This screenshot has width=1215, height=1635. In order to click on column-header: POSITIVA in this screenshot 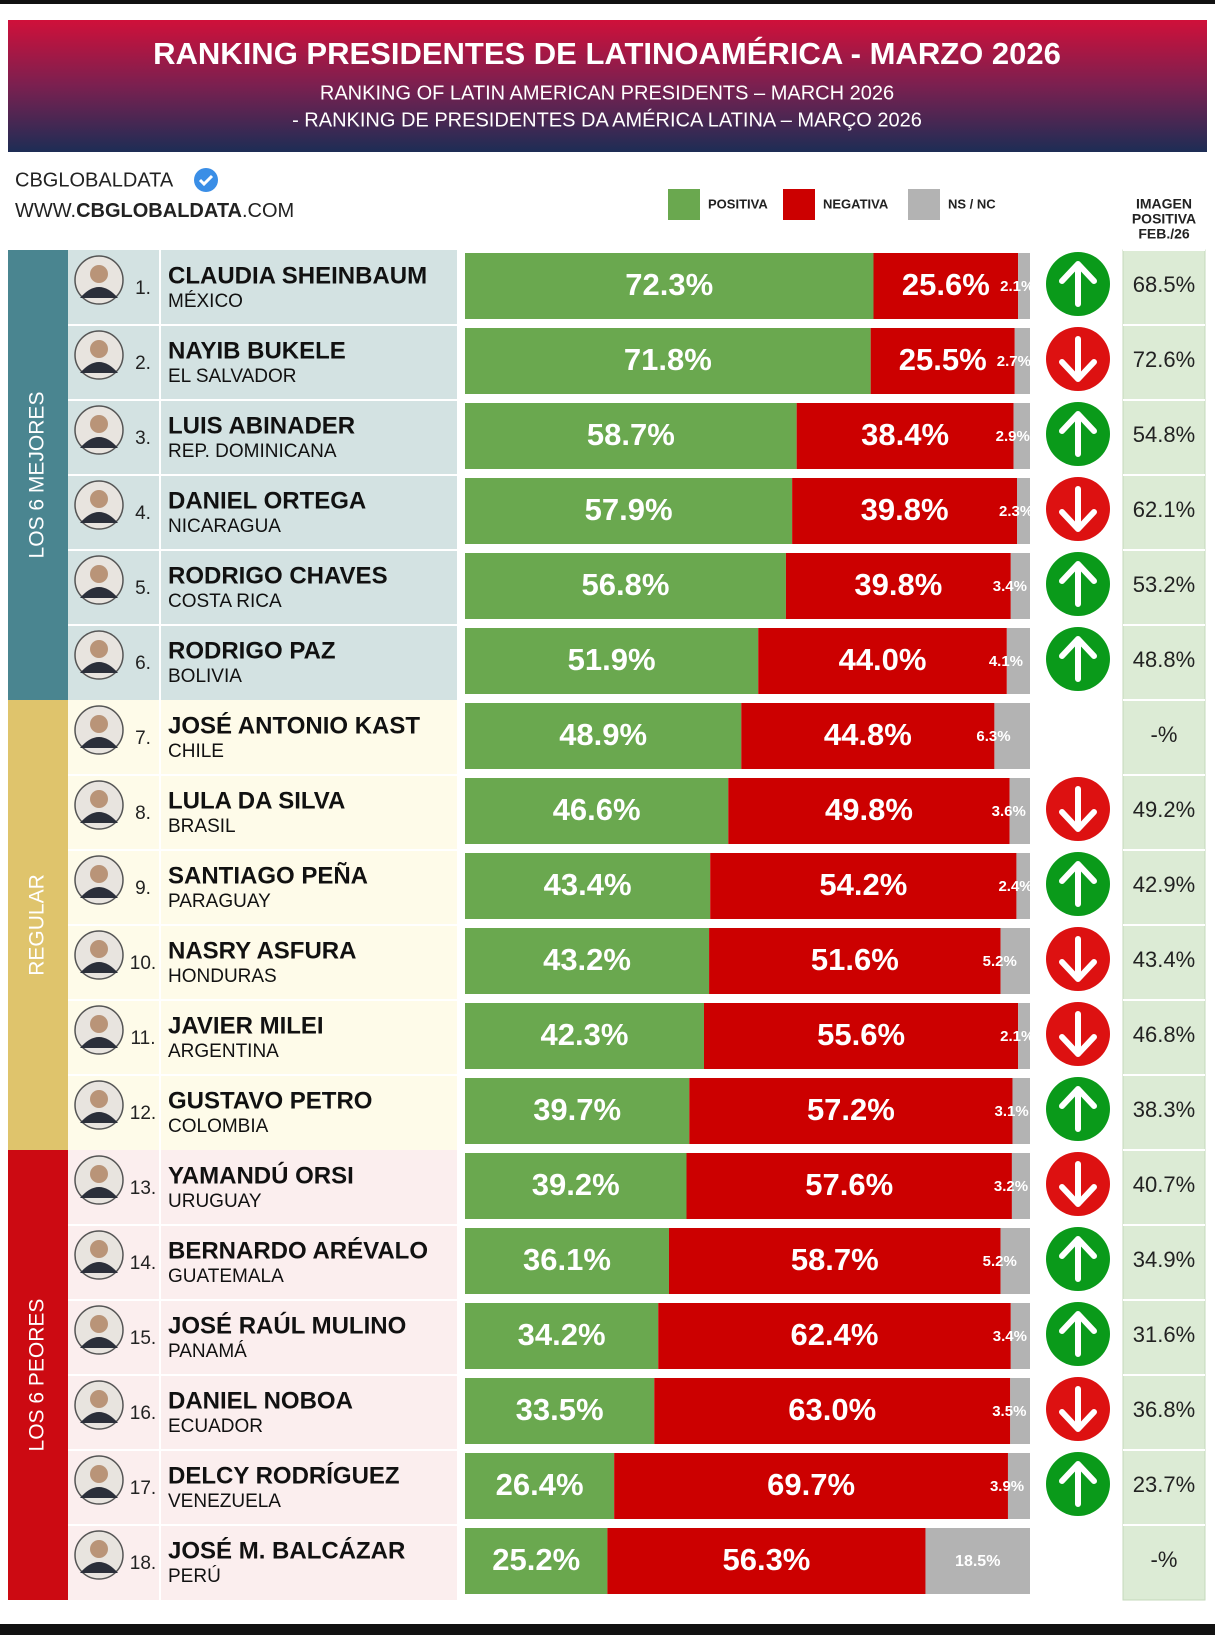, I will do `click(1164, 219)`.